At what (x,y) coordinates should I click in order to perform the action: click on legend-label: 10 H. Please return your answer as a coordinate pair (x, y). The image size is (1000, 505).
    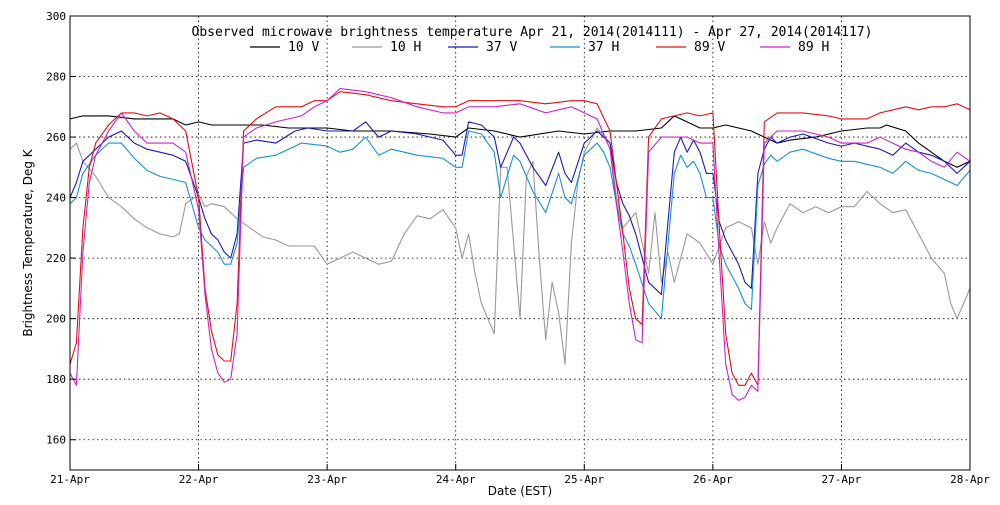
    Looking at the image, I should click on (405, 47).